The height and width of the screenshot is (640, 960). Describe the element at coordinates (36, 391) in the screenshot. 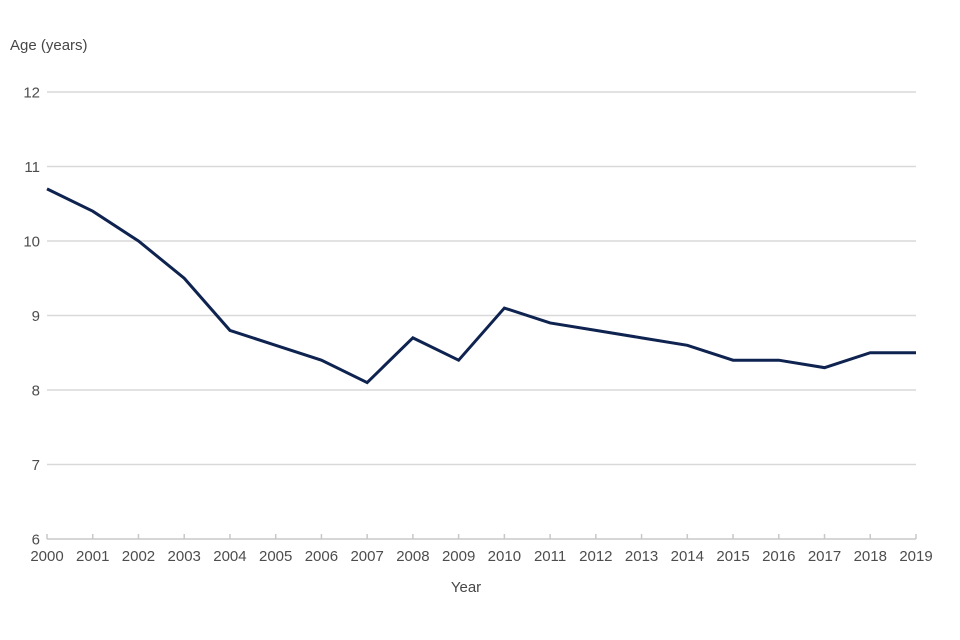

I see `y-tick-label: 8` at that location.